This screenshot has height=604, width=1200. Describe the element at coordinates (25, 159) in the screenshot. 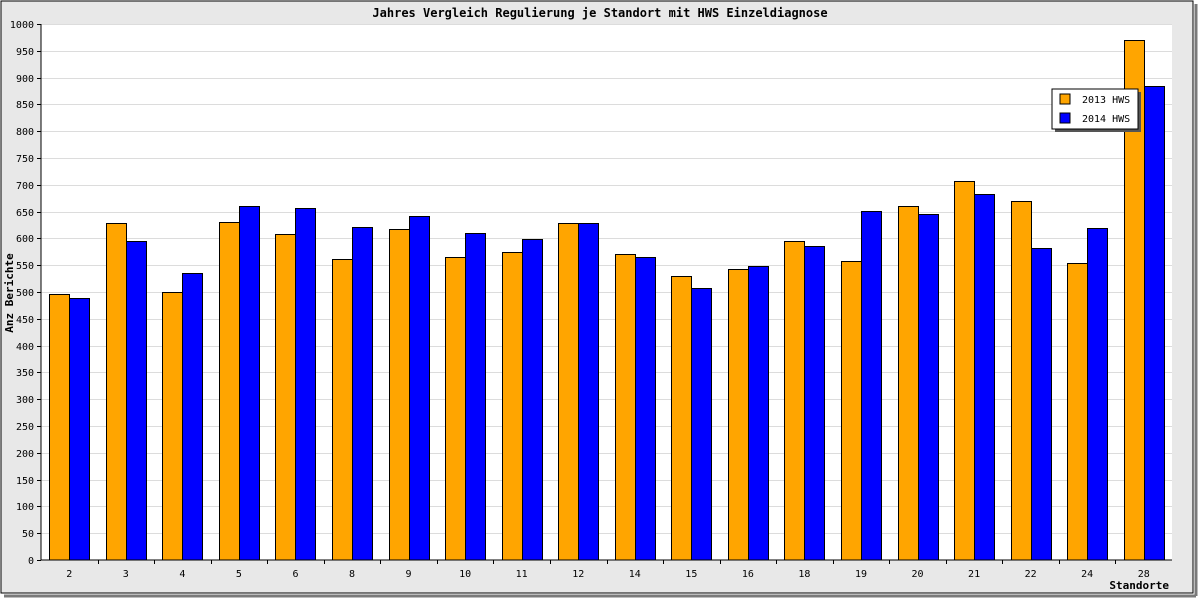

I see `y-tick-label: 750` at that location.